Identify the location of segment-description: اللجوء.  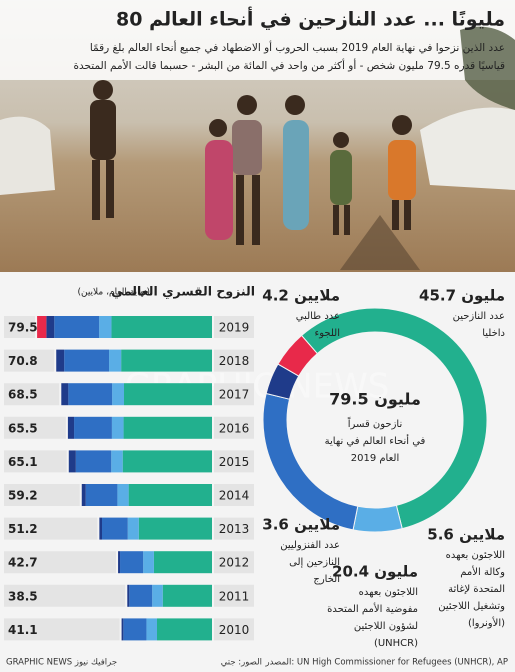
(327, 333).